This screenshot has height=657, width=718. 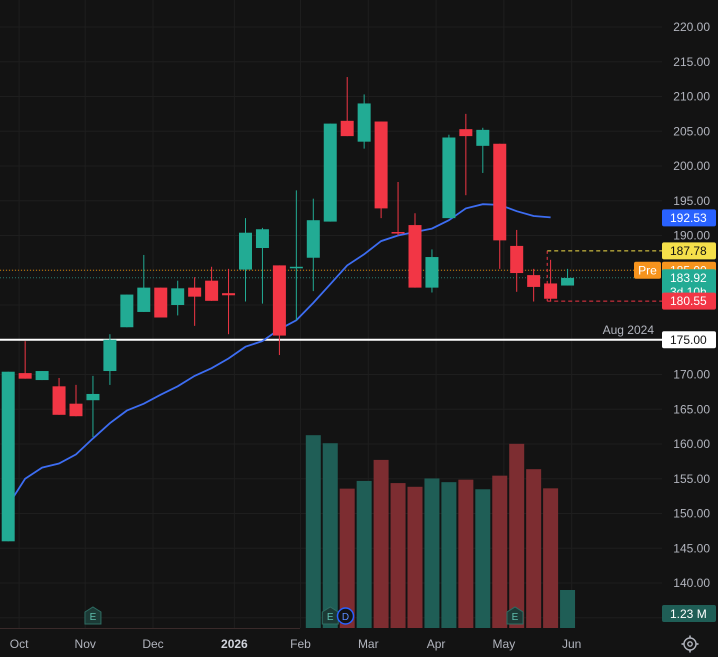 I want to click on price-tick-label: 150.00, so click(x=691, y=514).